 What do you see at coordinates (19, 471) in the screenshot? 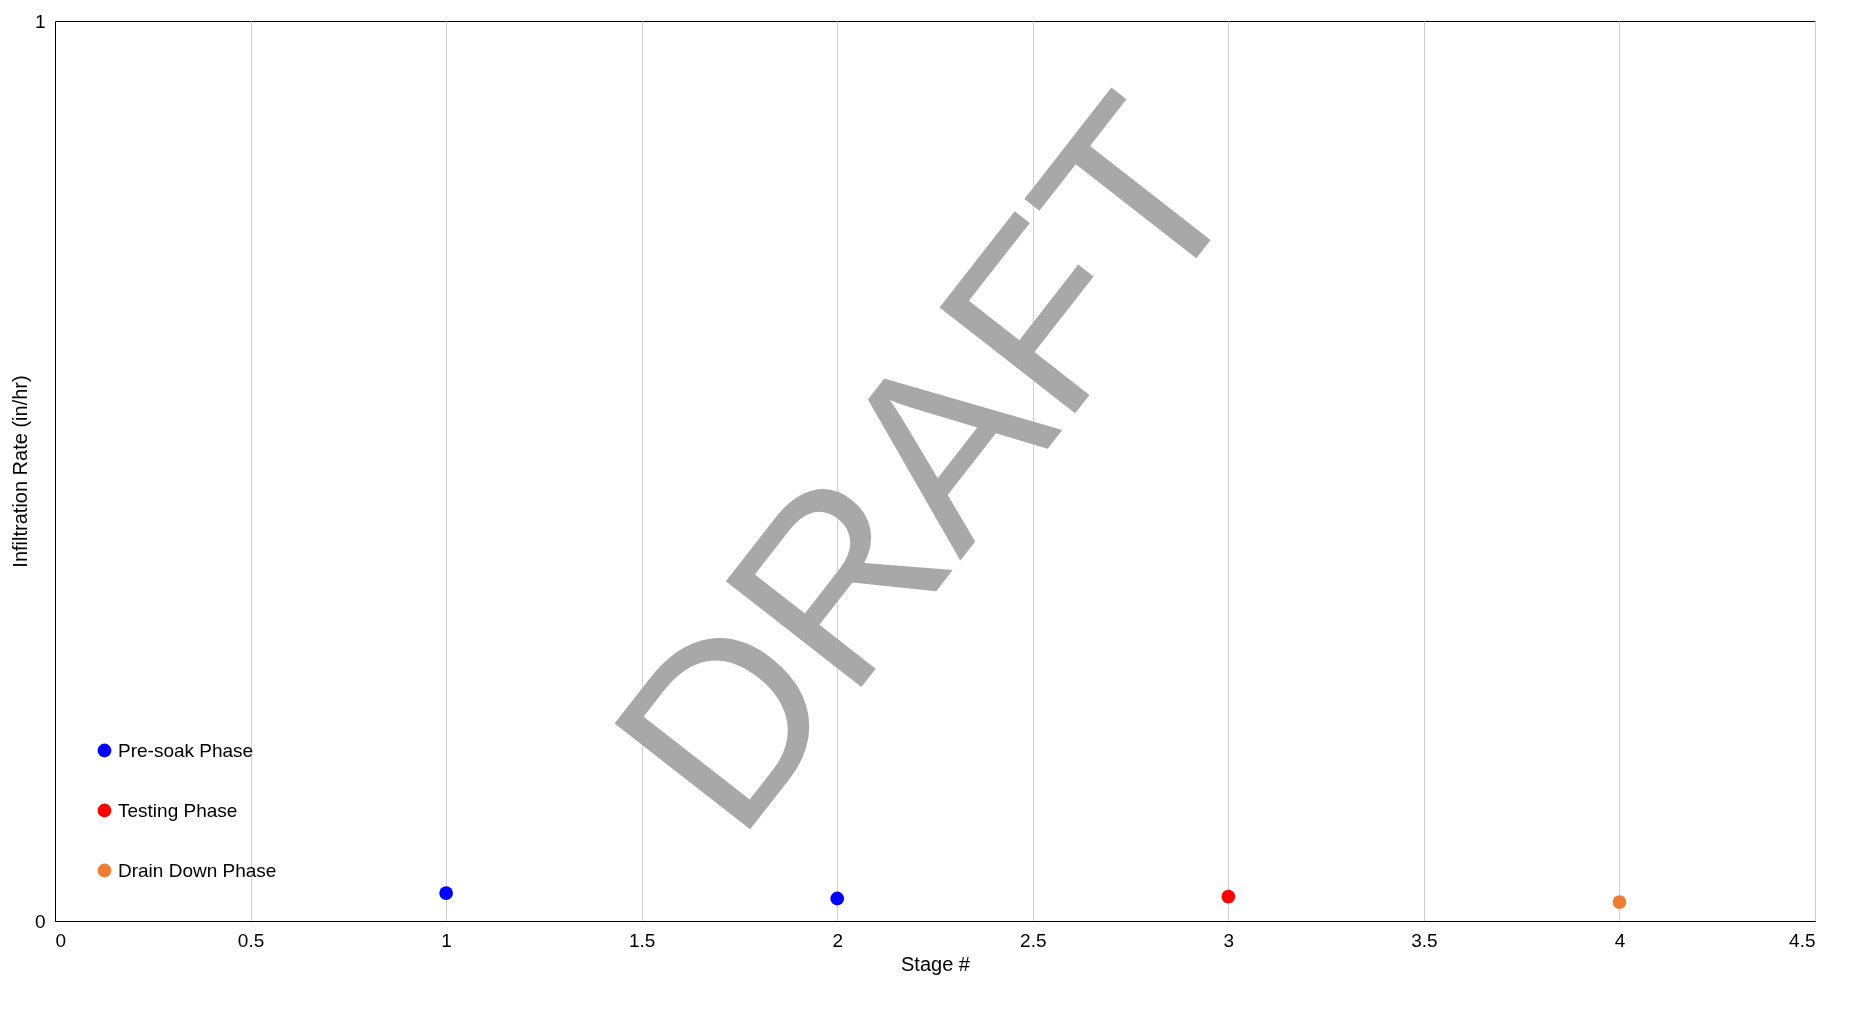
I see `y-axis-title: Infiltration Rate (in/hr)` at bounding box center [19, 471].